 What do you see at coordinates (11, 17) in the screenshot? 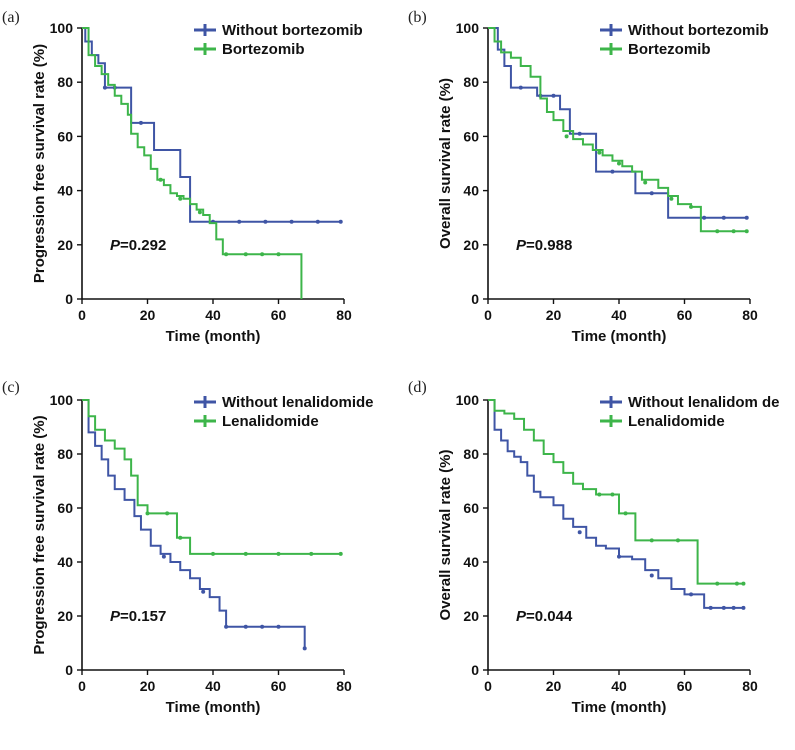
I see `panel-label: (a)` at bounding box center [11, 17].